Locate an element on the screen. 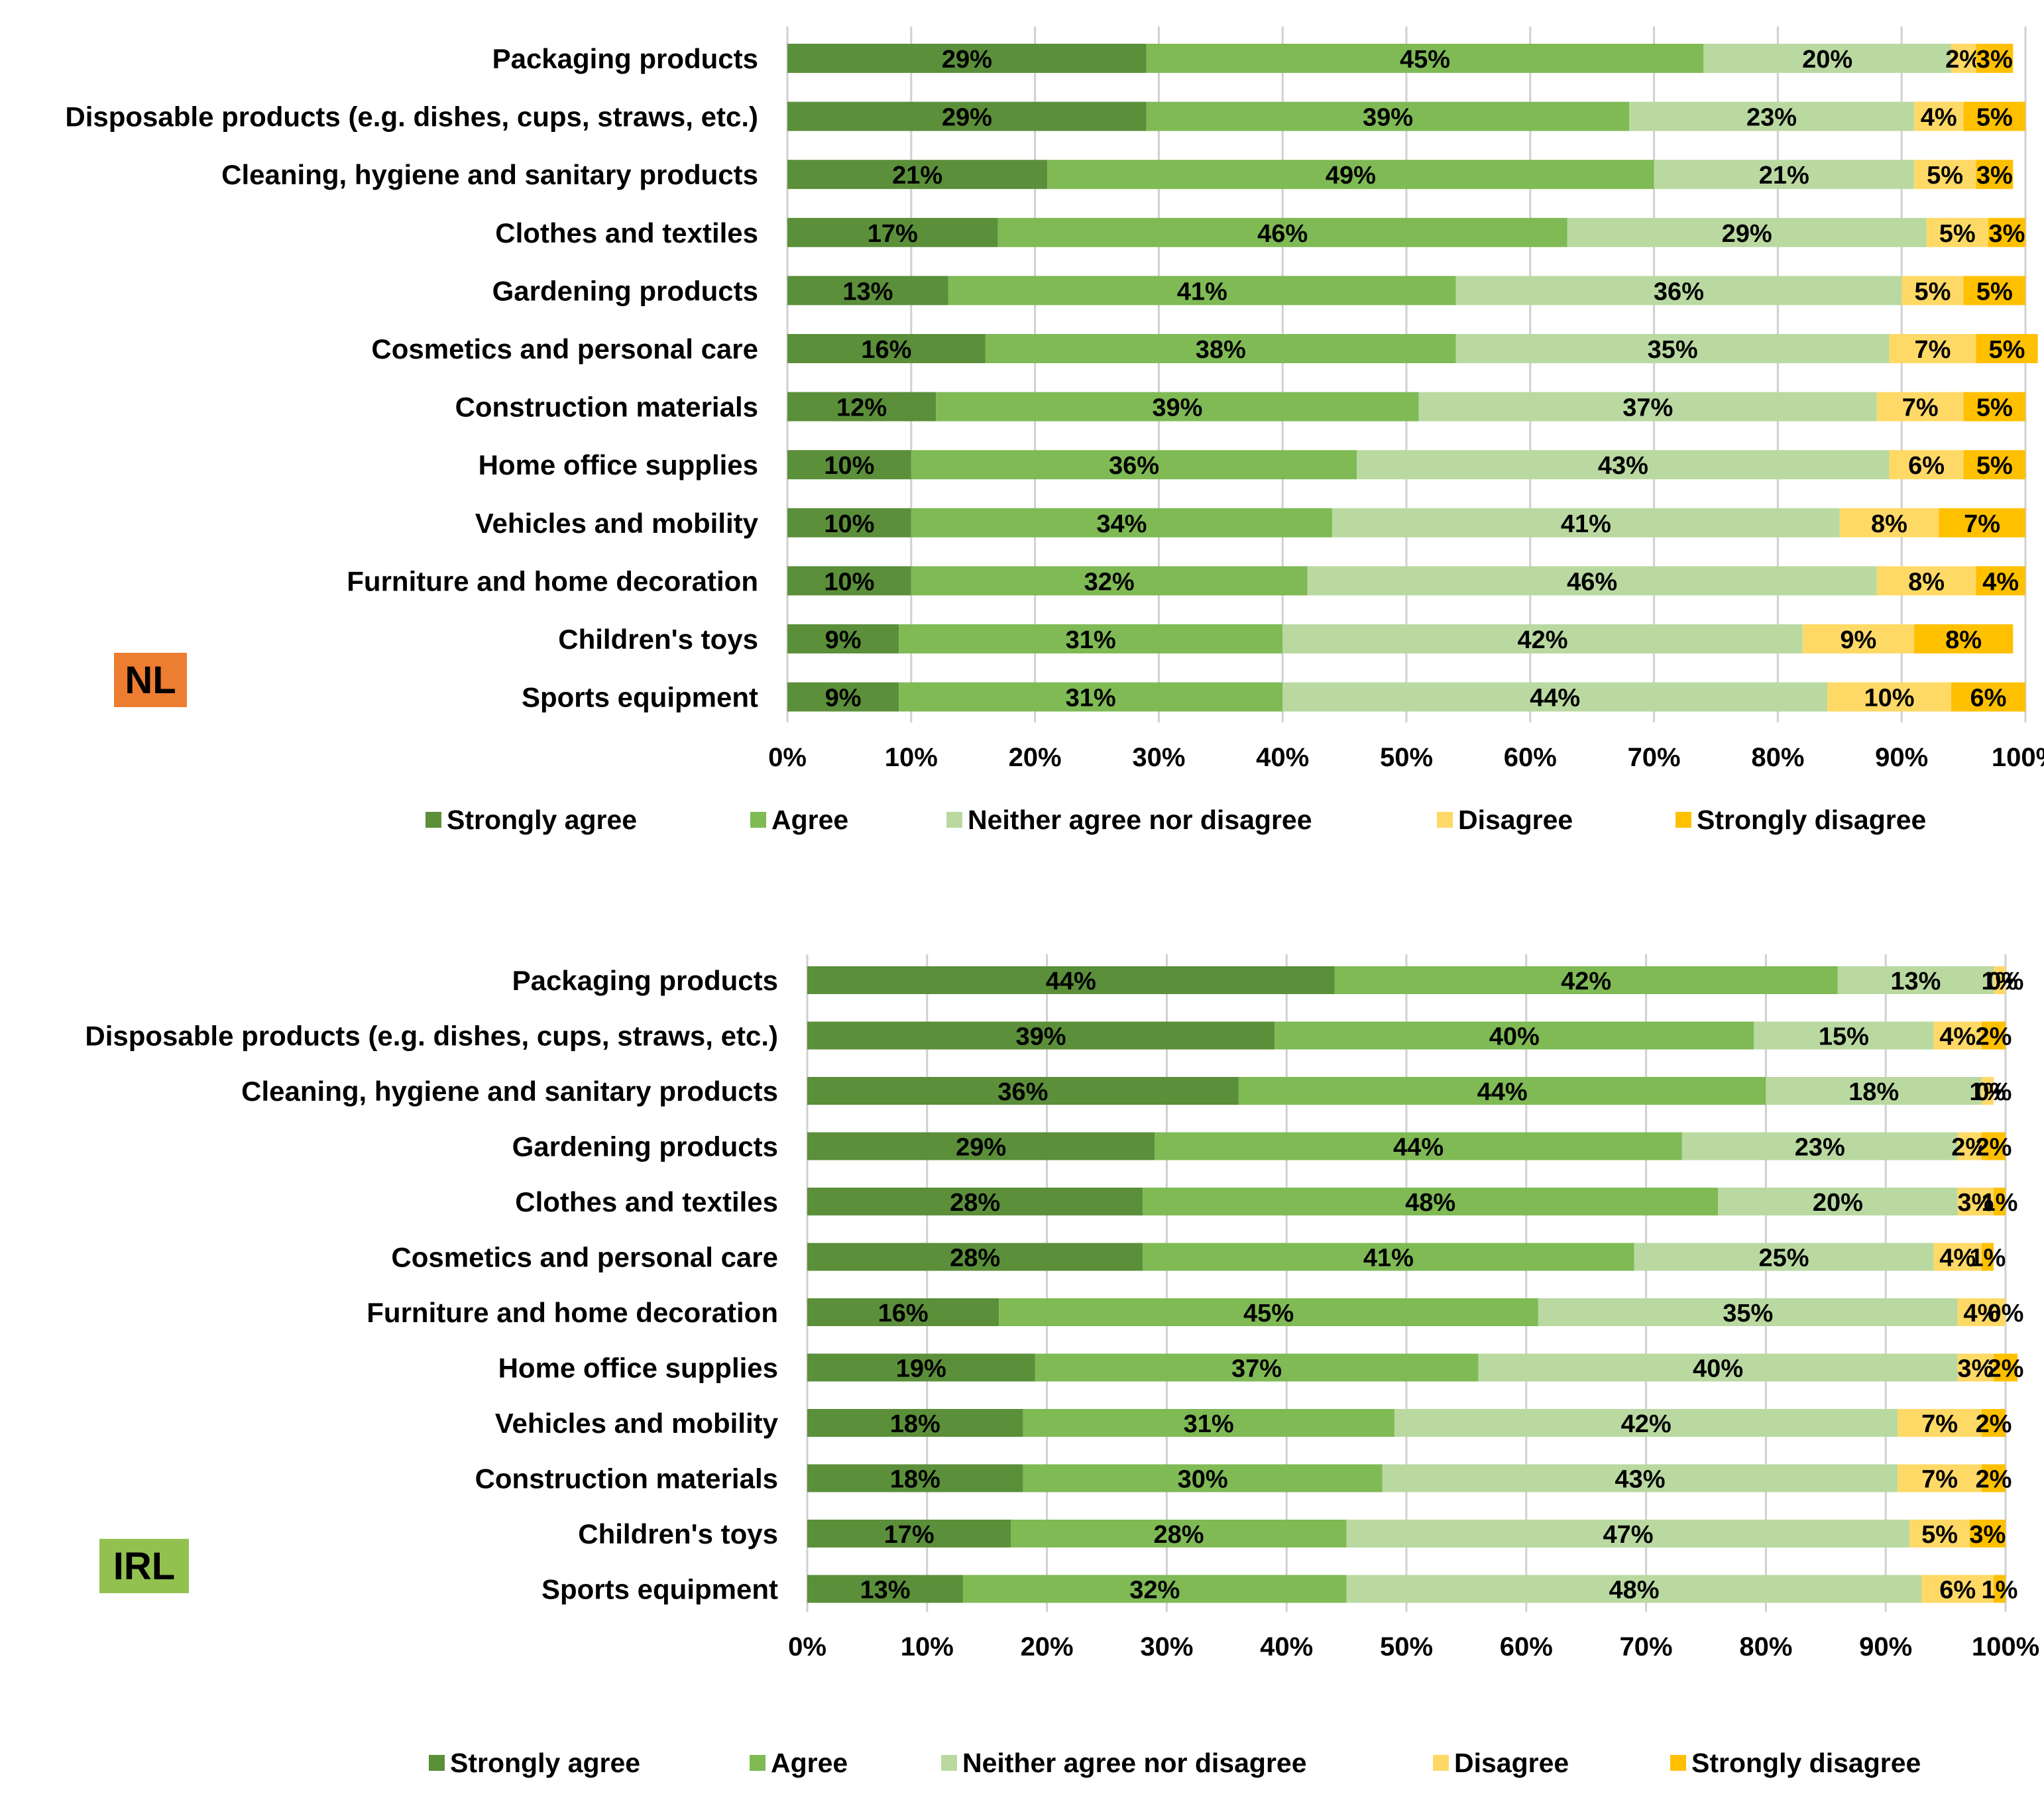 This screenshot has width=2044, height=1796. data-label: 18% is located at coordinates (915, 1424).